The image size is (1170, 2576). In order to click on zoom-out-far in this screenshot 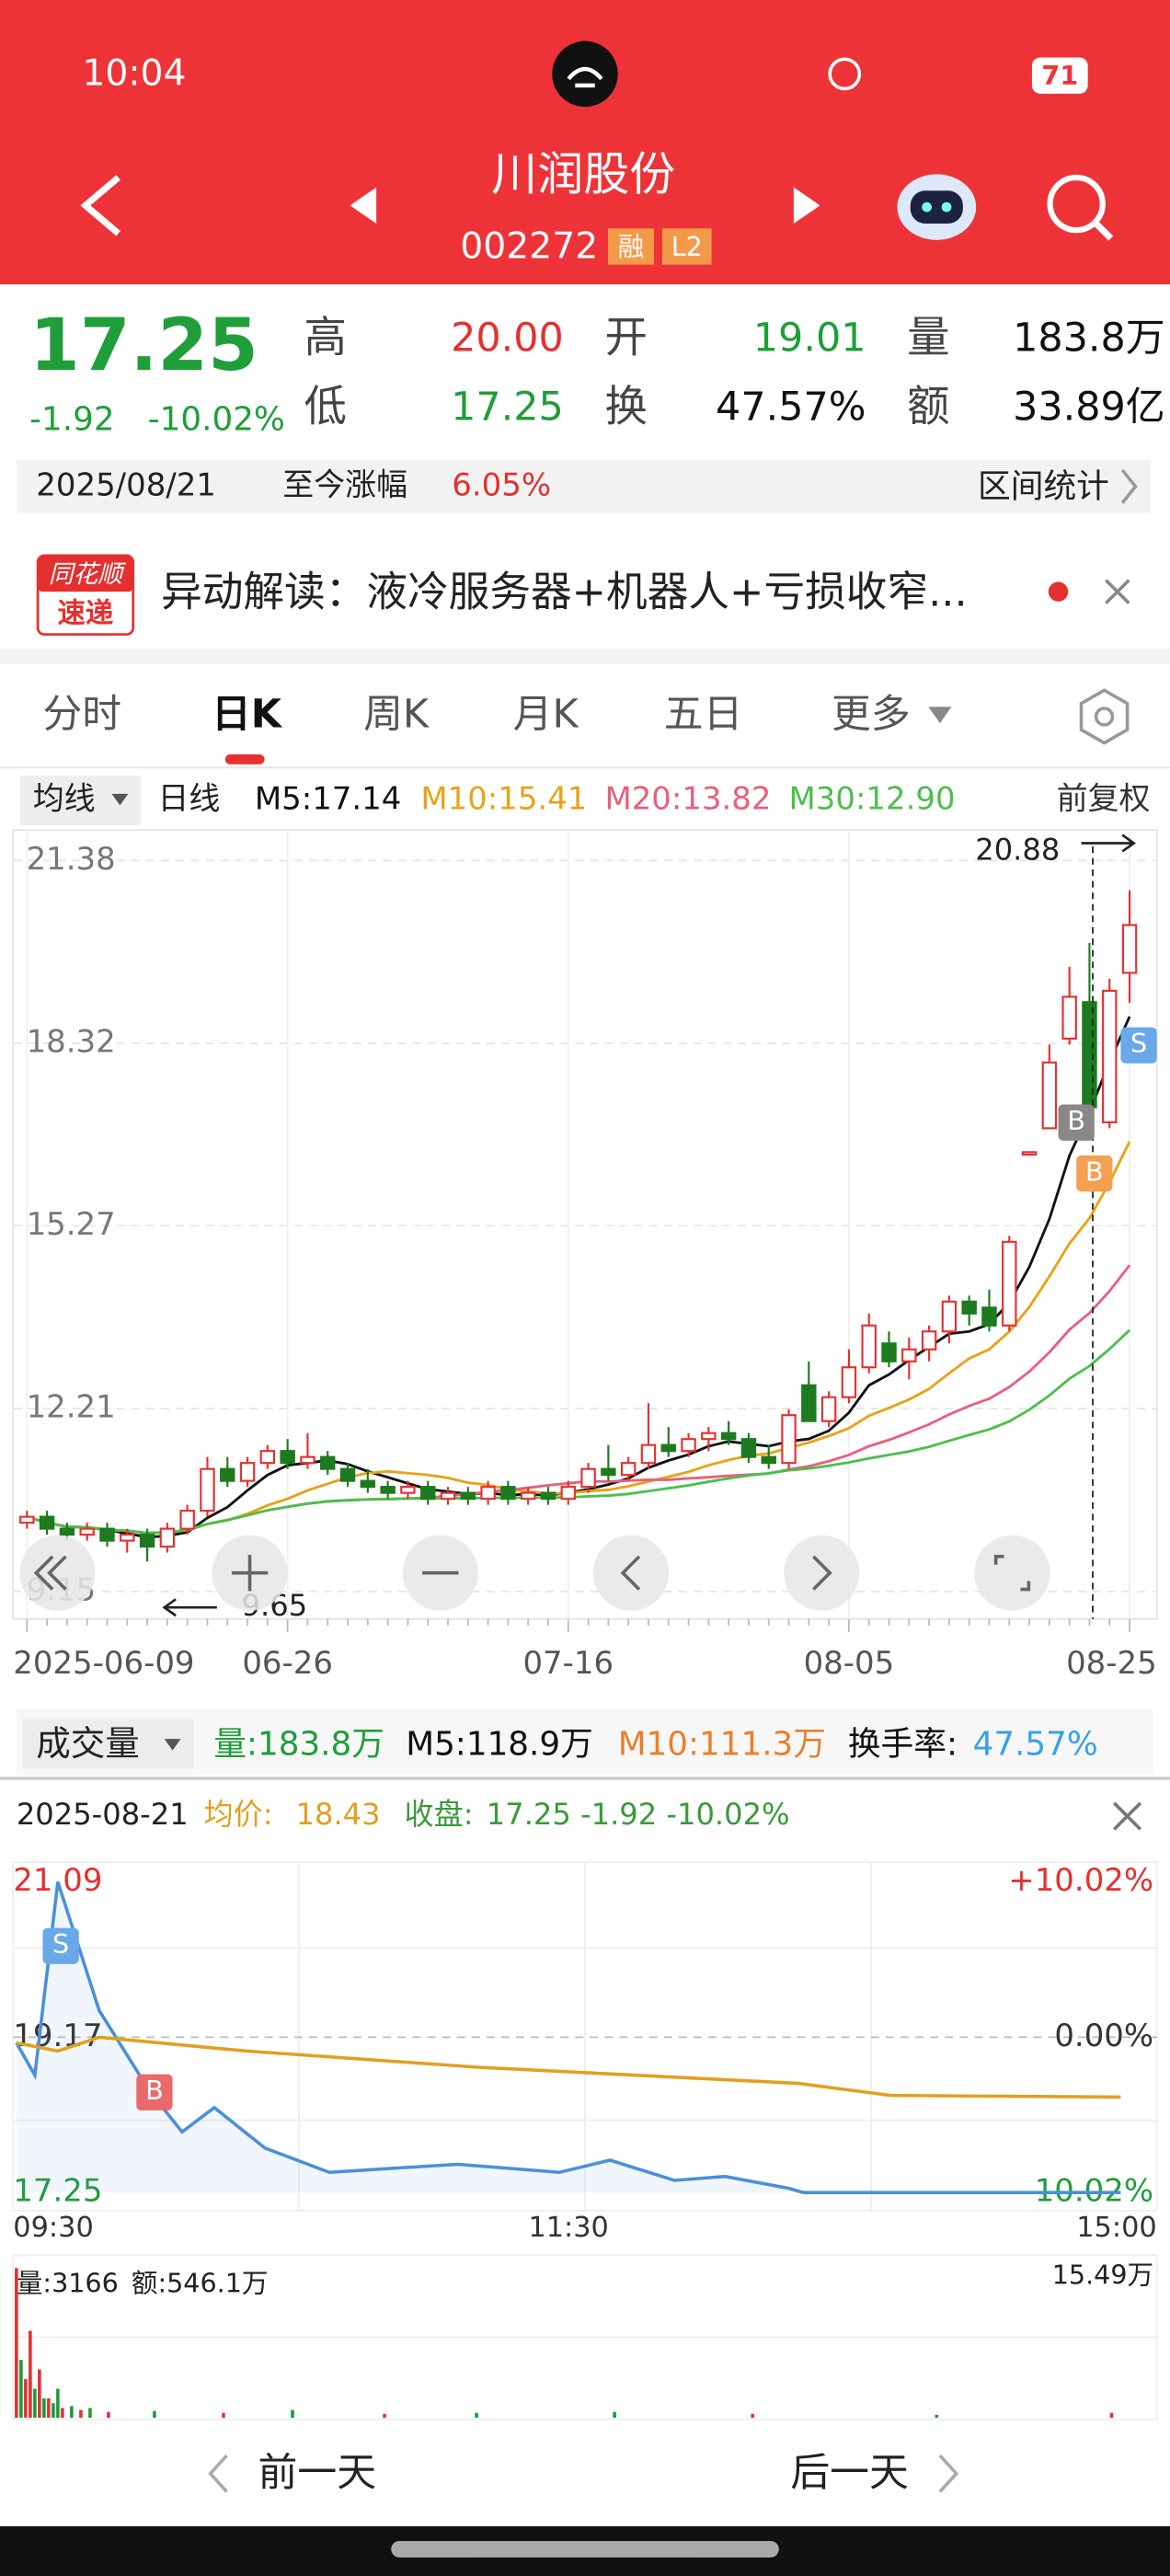, I will do `click(57, 1573)`.